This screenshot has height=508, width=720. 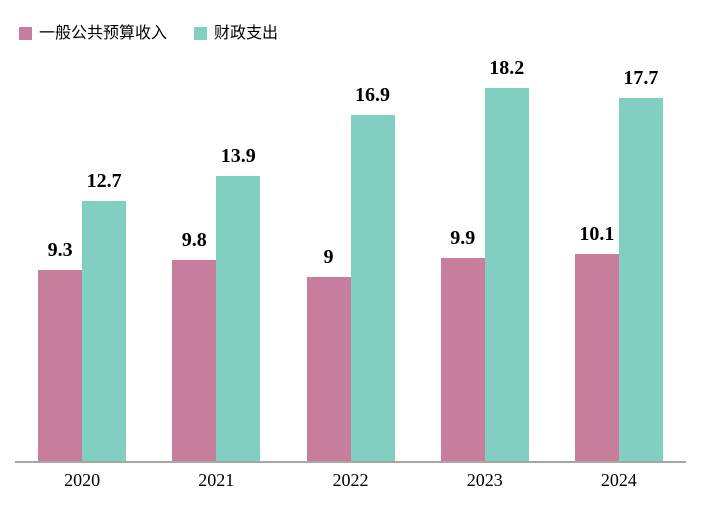 I want to click on x-axis-line, so click(x=350, y=462).